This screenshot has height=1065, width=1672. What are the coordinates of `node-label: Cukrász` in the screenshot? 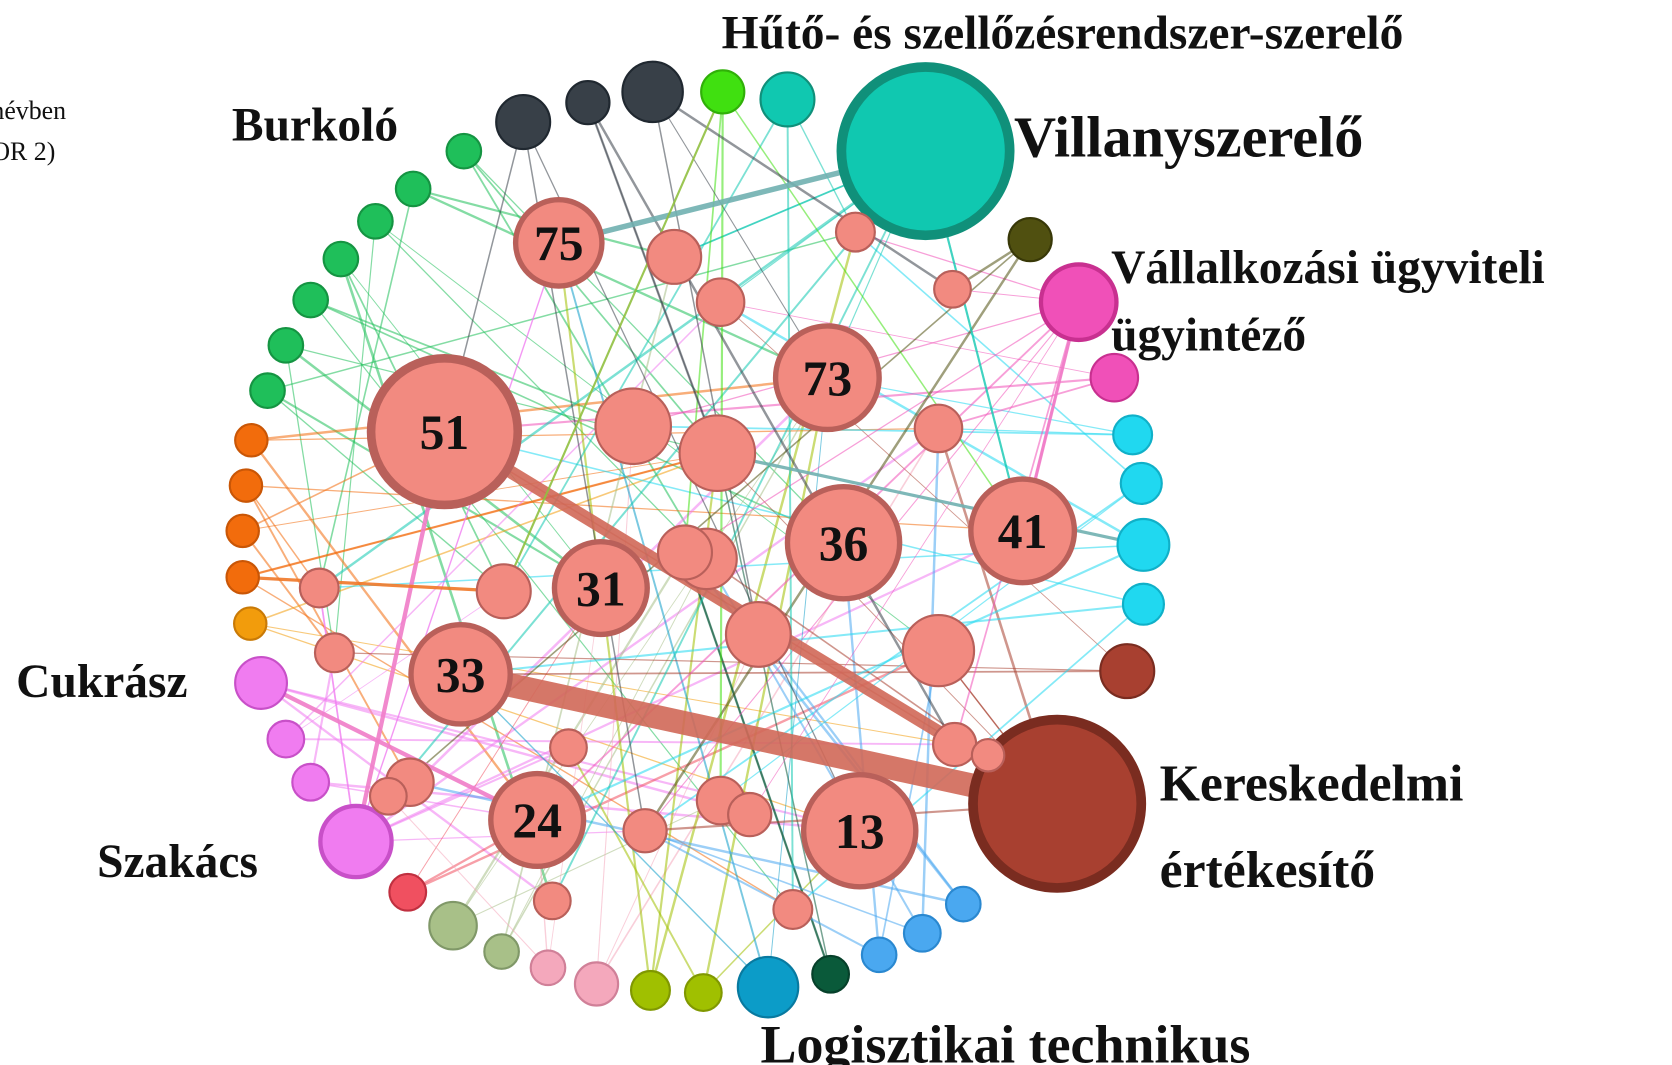 It's located at (101, 682).